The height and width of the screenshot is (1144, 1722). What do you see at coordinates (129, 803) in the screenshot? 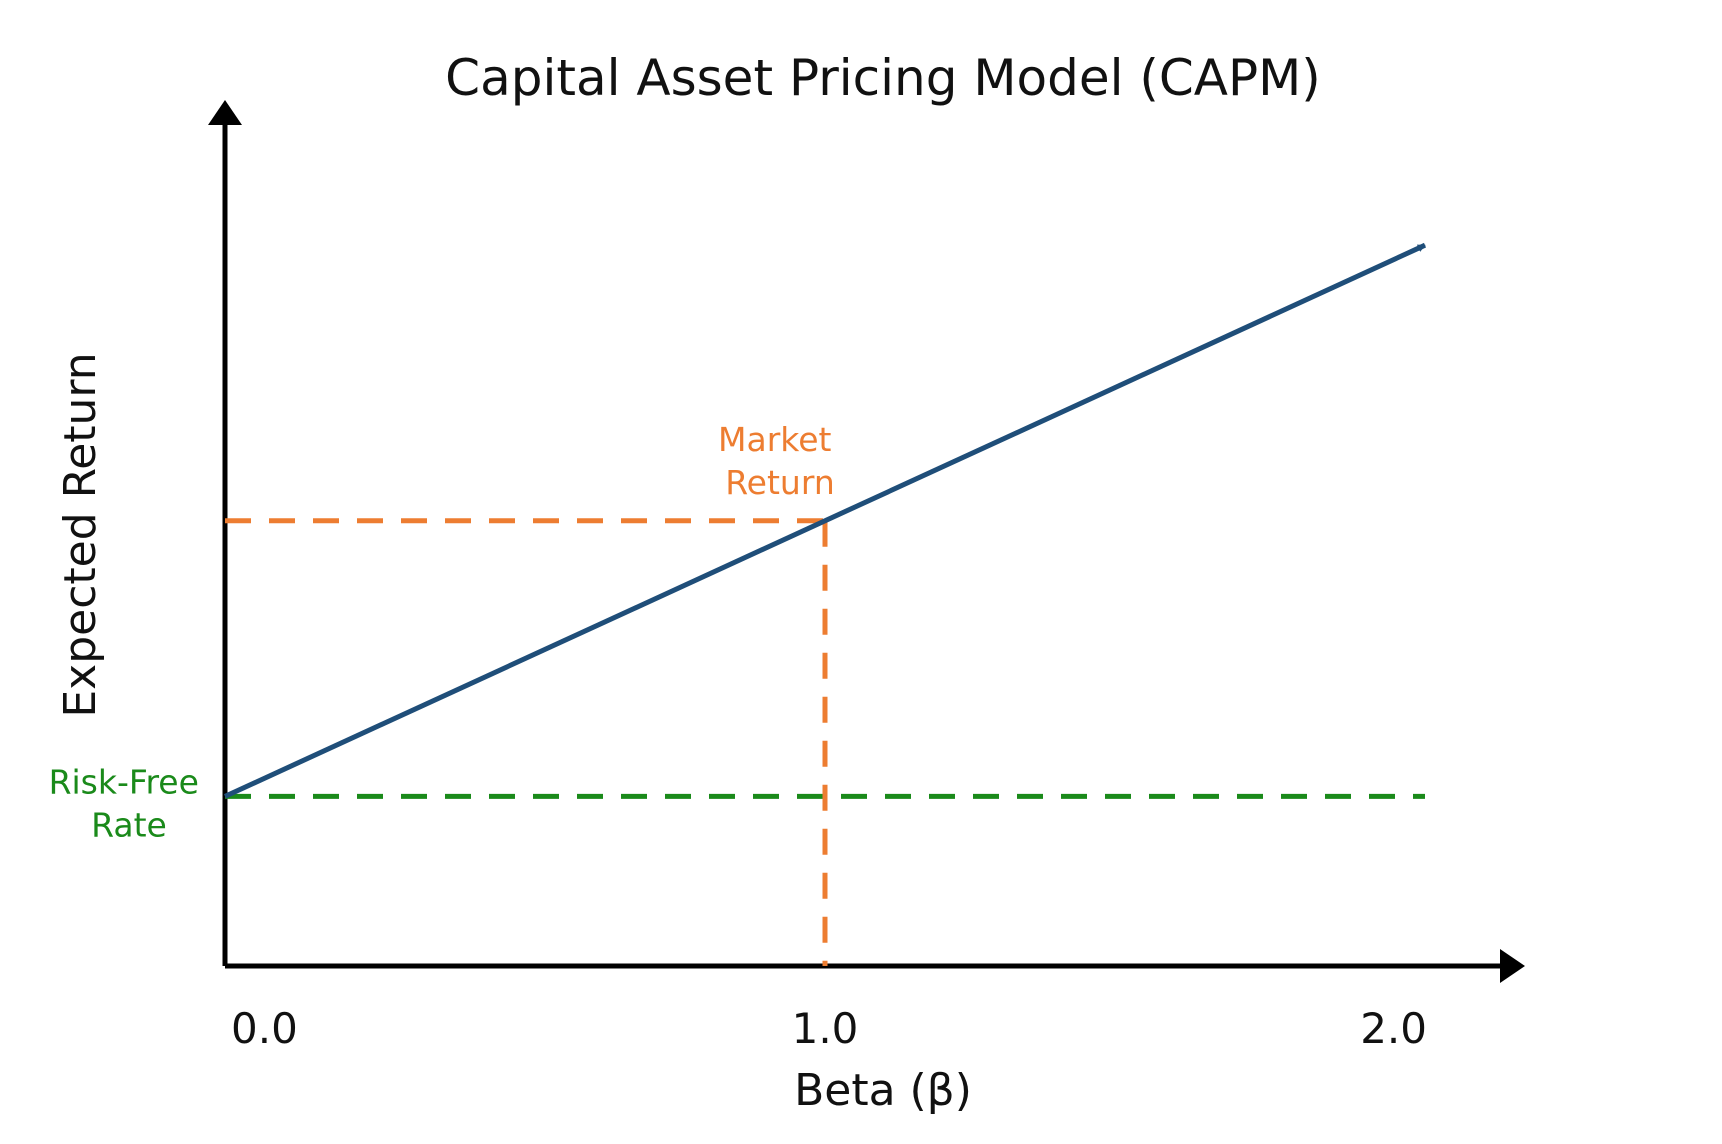
I see `risk-free-rate-label: Risk-Free Rate` at bounding box center [129, 803].